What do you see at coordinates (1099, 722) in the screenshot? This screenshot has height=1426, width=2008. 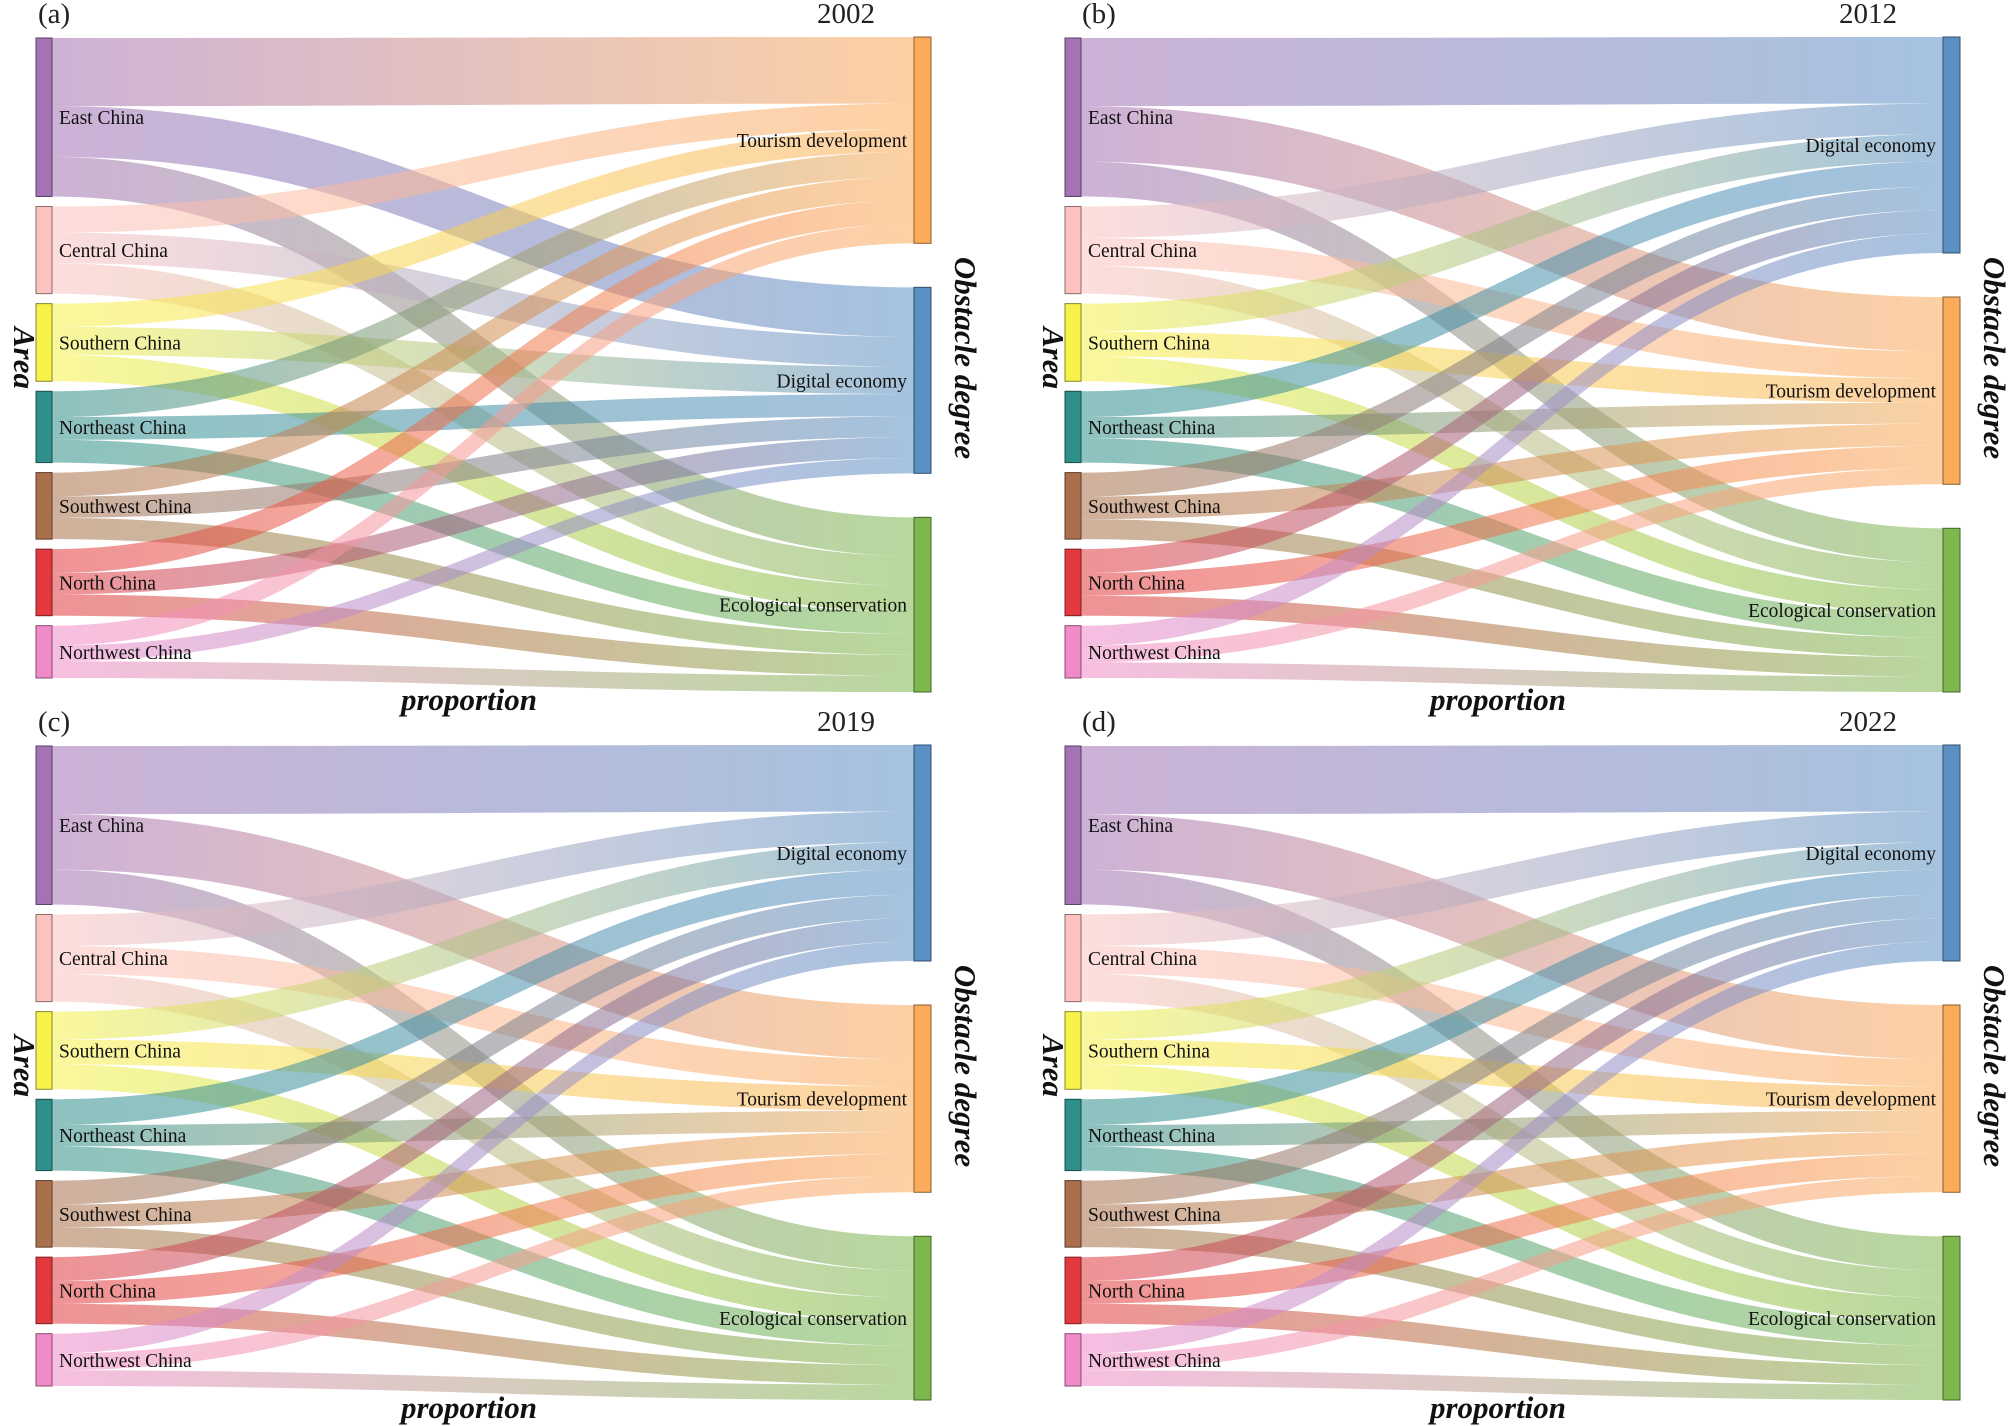 I see `panel-letter: (d)` at bounding box center [1099, 722].